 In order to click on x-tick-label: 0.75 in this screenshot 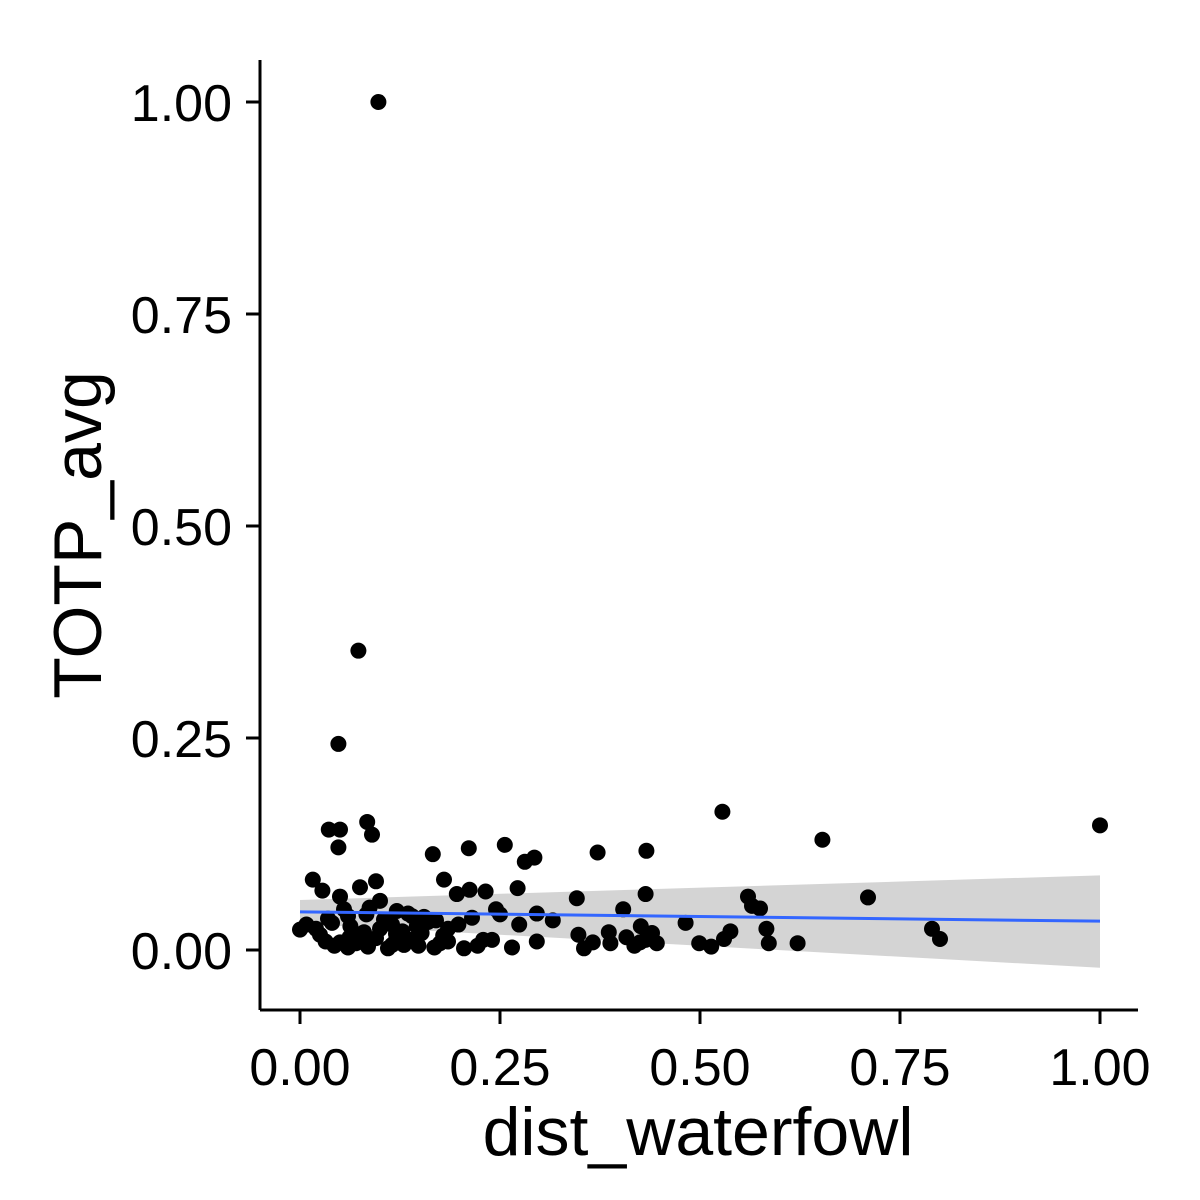, I will do `click(899, 1068)`.